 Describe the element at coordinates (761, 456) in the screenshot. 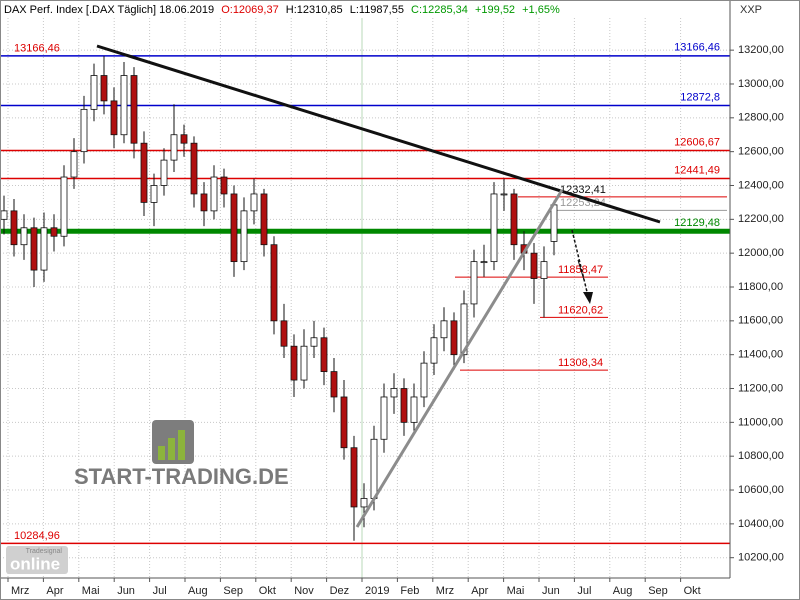

I see `y-tick-label: 10800,00` at that location.